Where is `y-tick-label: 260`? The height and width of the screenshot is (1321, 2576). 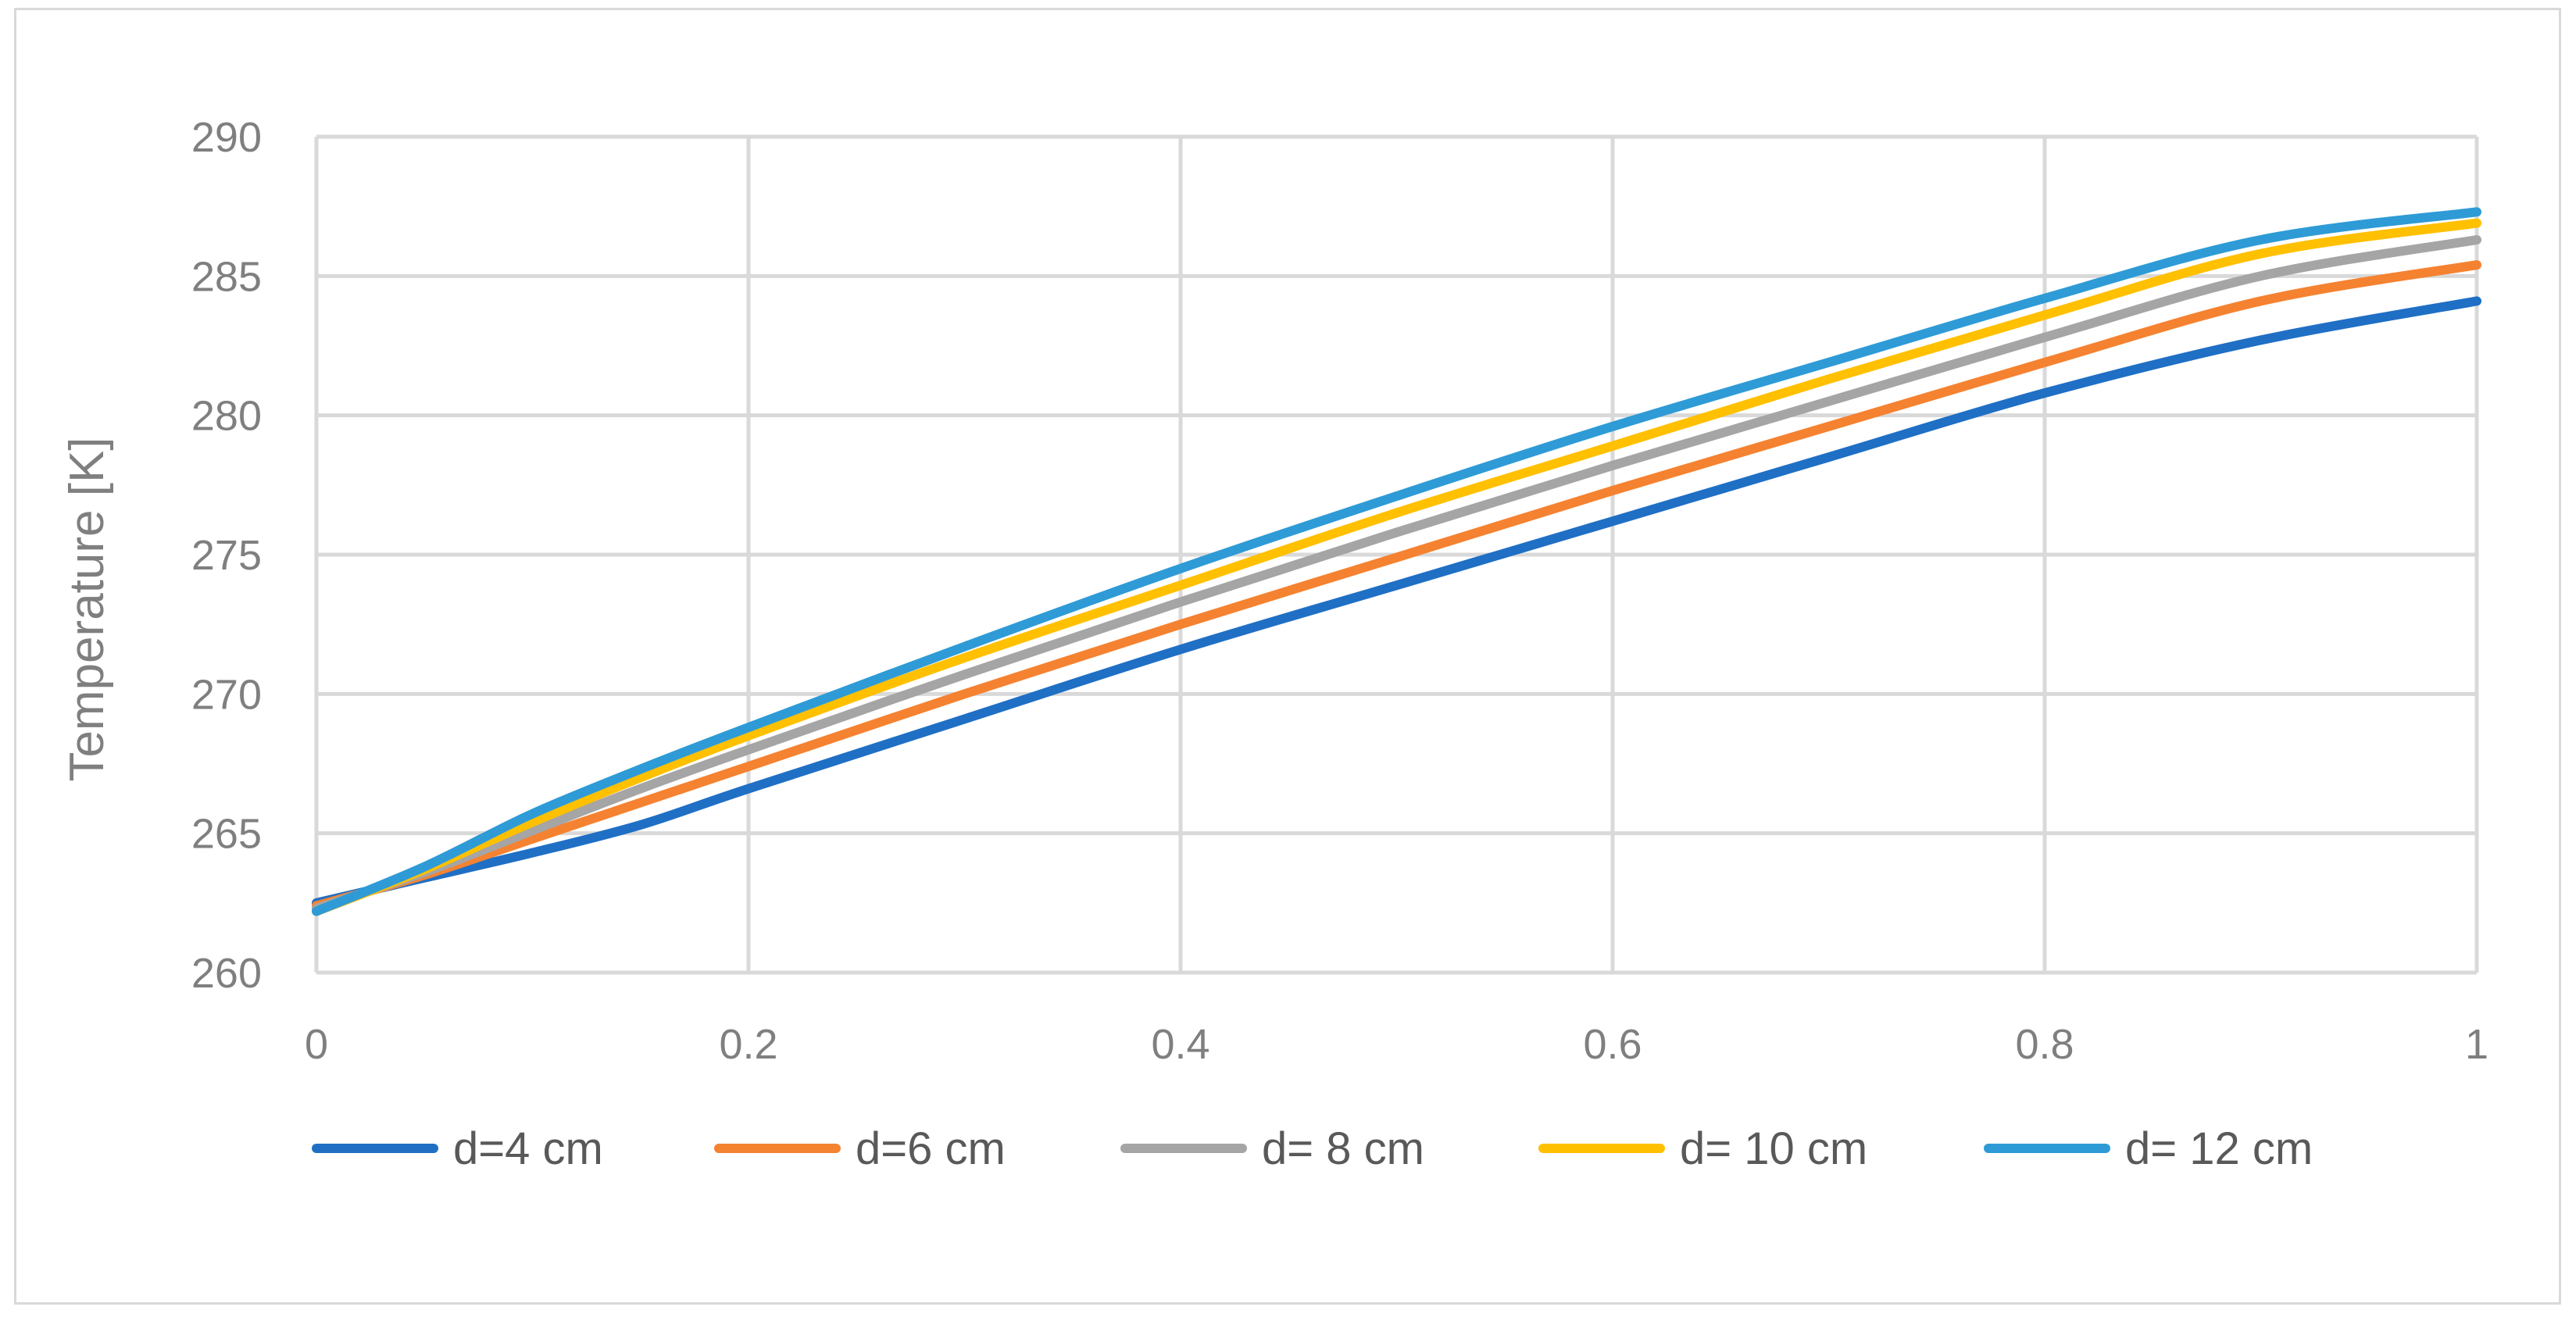 y-tick-label: 260 is located at coordinates (227, 973).